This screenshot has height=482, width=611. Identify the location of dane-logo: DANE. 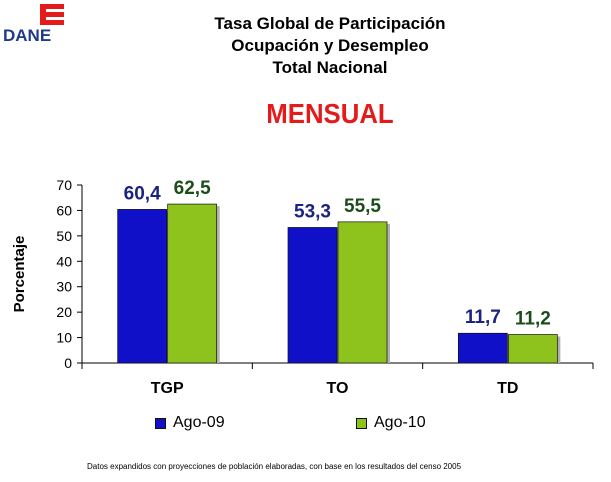
(33, 24).